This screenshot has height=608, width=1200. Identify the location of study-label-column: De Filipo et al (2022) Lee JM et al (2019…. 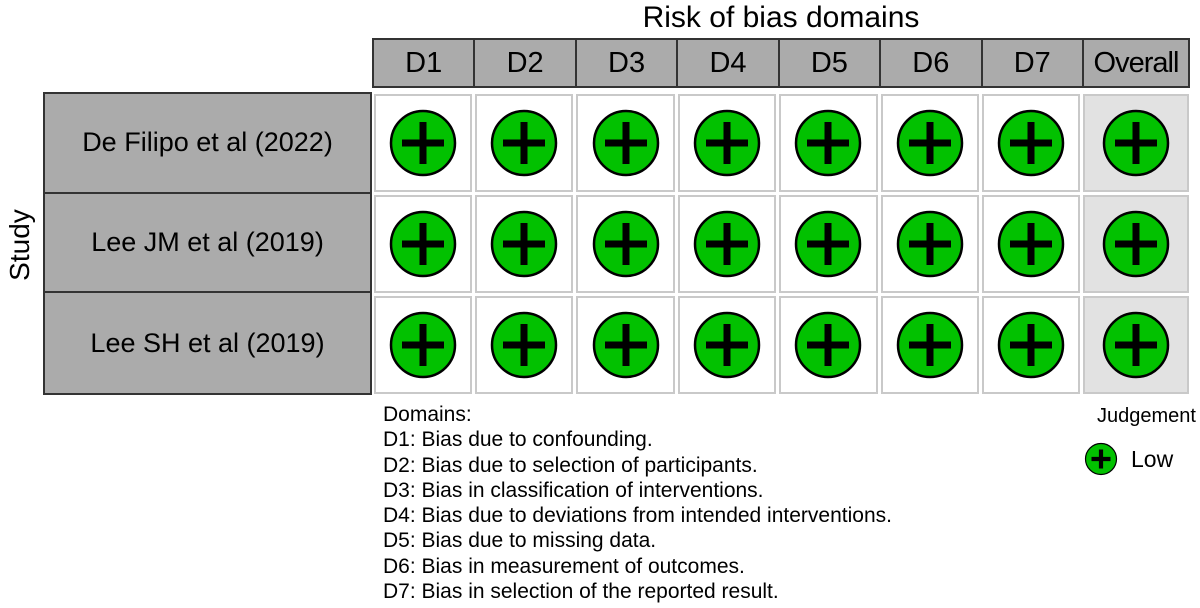
(207, 243).